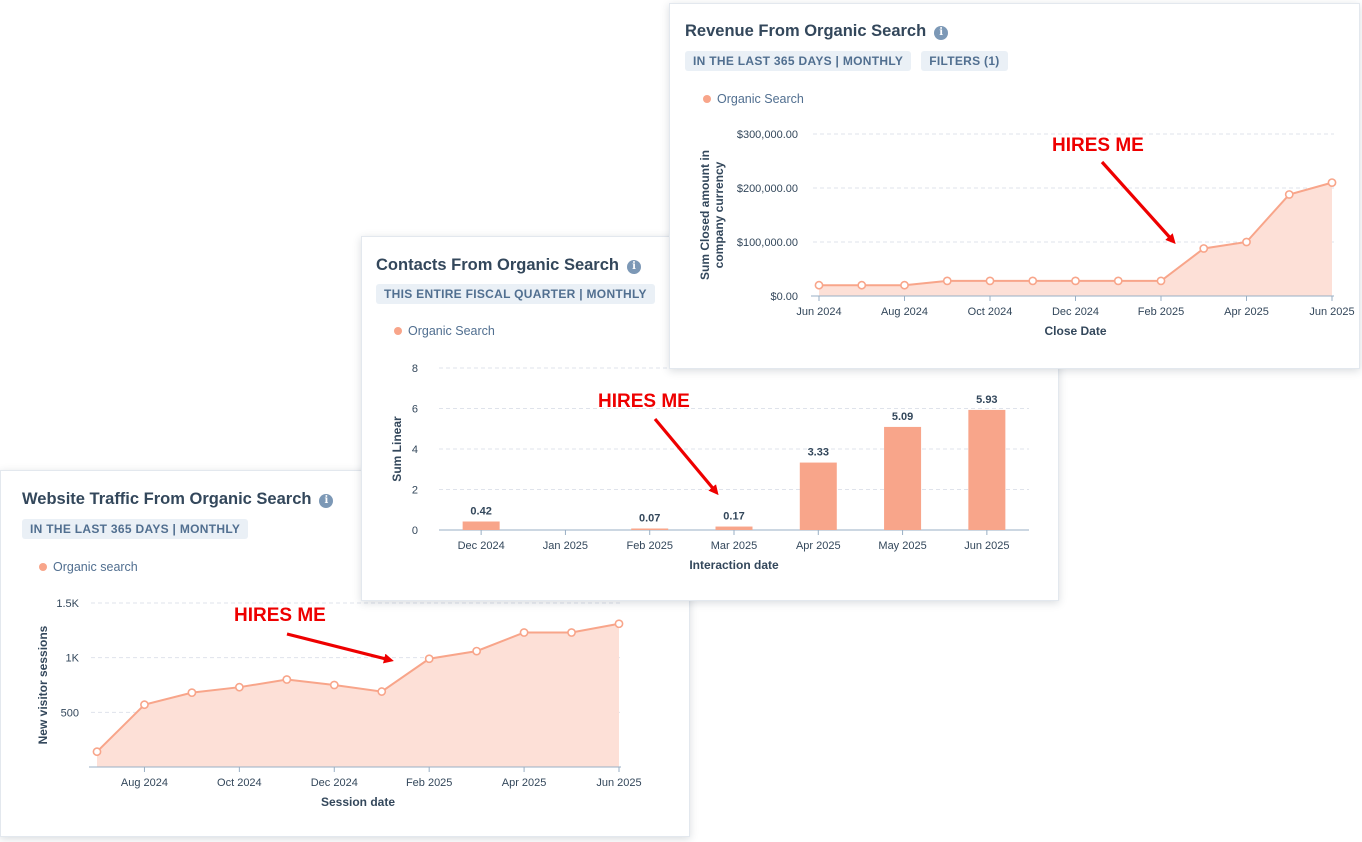 Image resolution: width=1362 pixels, height=842 pixels. What do you see at coordinates (415, 450) in the screenshot?
I see `y-tick-label: 4` at bounding box center [415, 450].